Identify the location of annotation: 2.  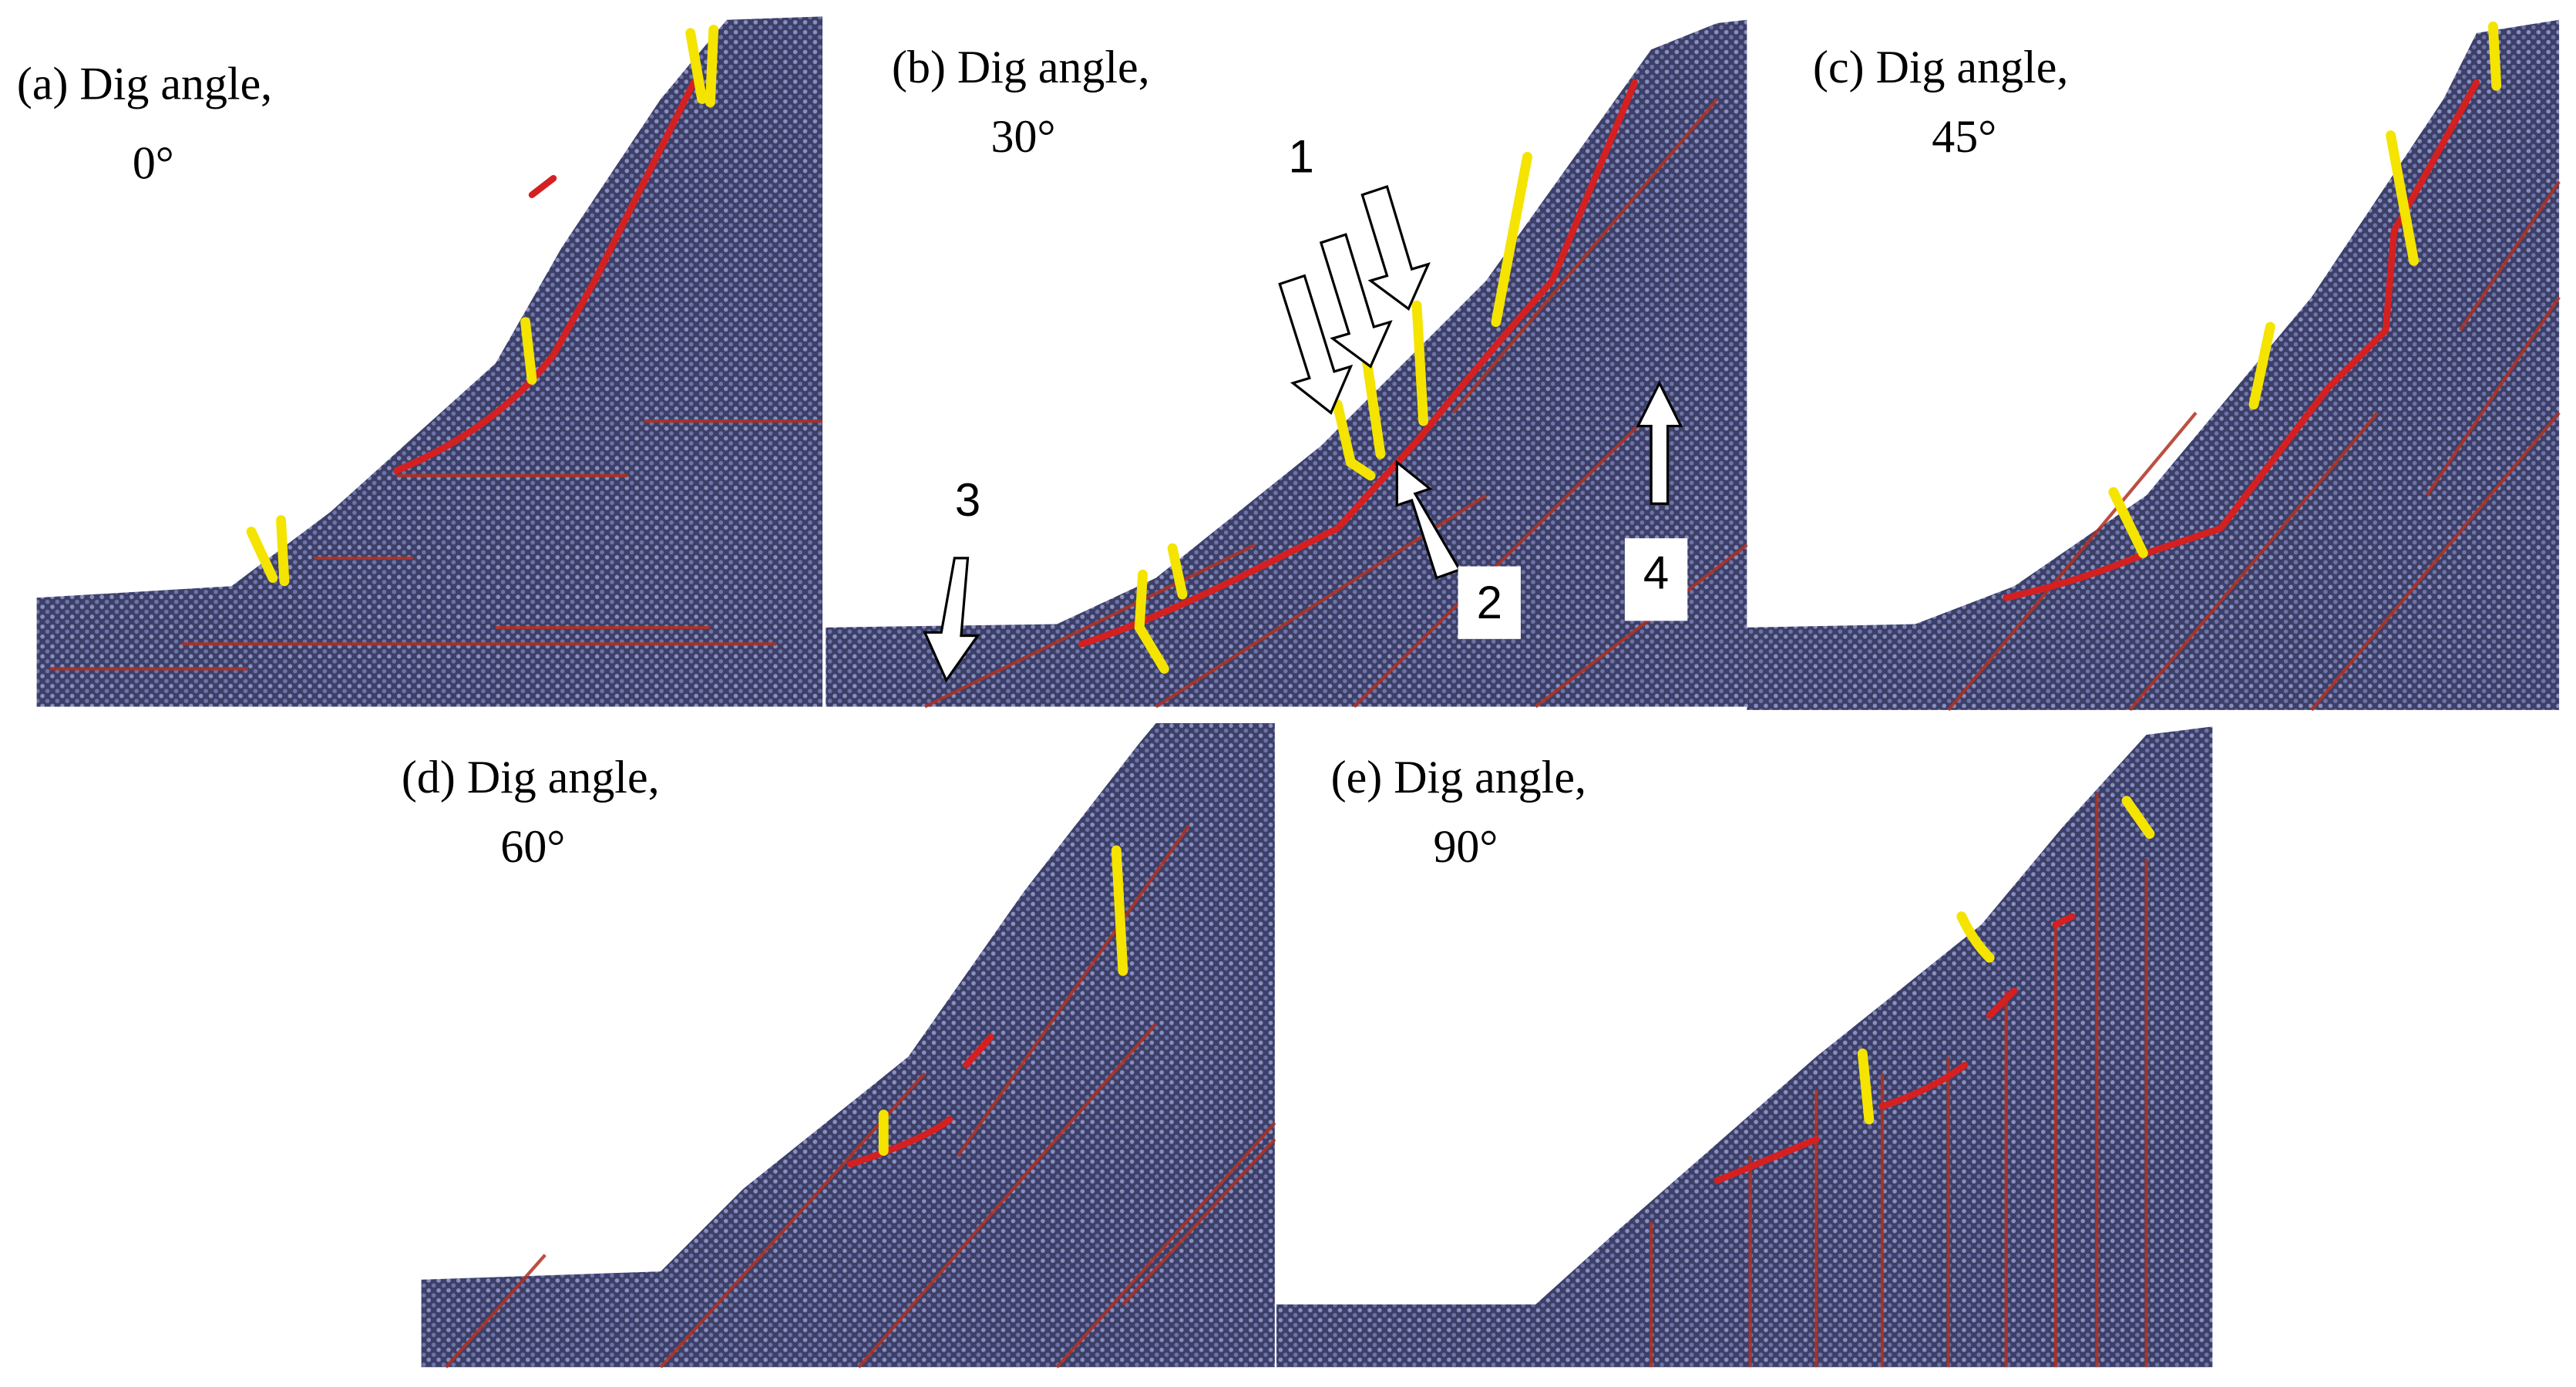
(1489, 602).